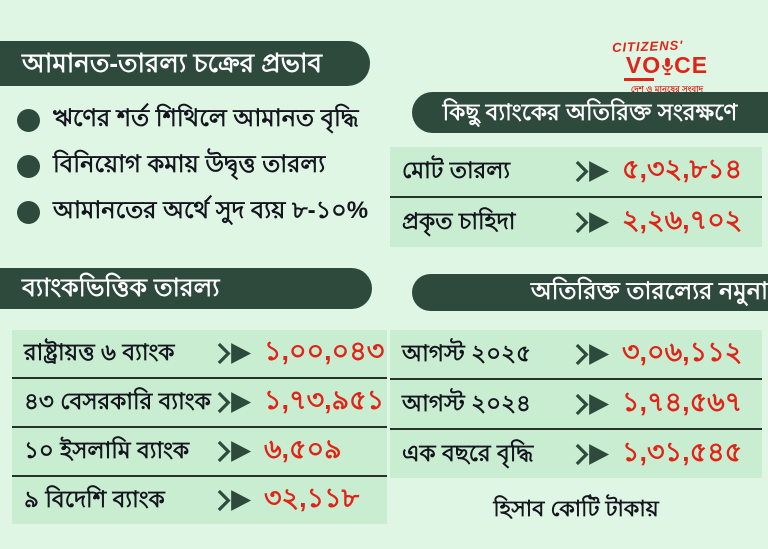 The height and width of the screenshot is (549, 768). What do you see at coordinates (691, 65) in the screenshot?
I see `logo-main-right: CE` at bounding box center [691, 65].